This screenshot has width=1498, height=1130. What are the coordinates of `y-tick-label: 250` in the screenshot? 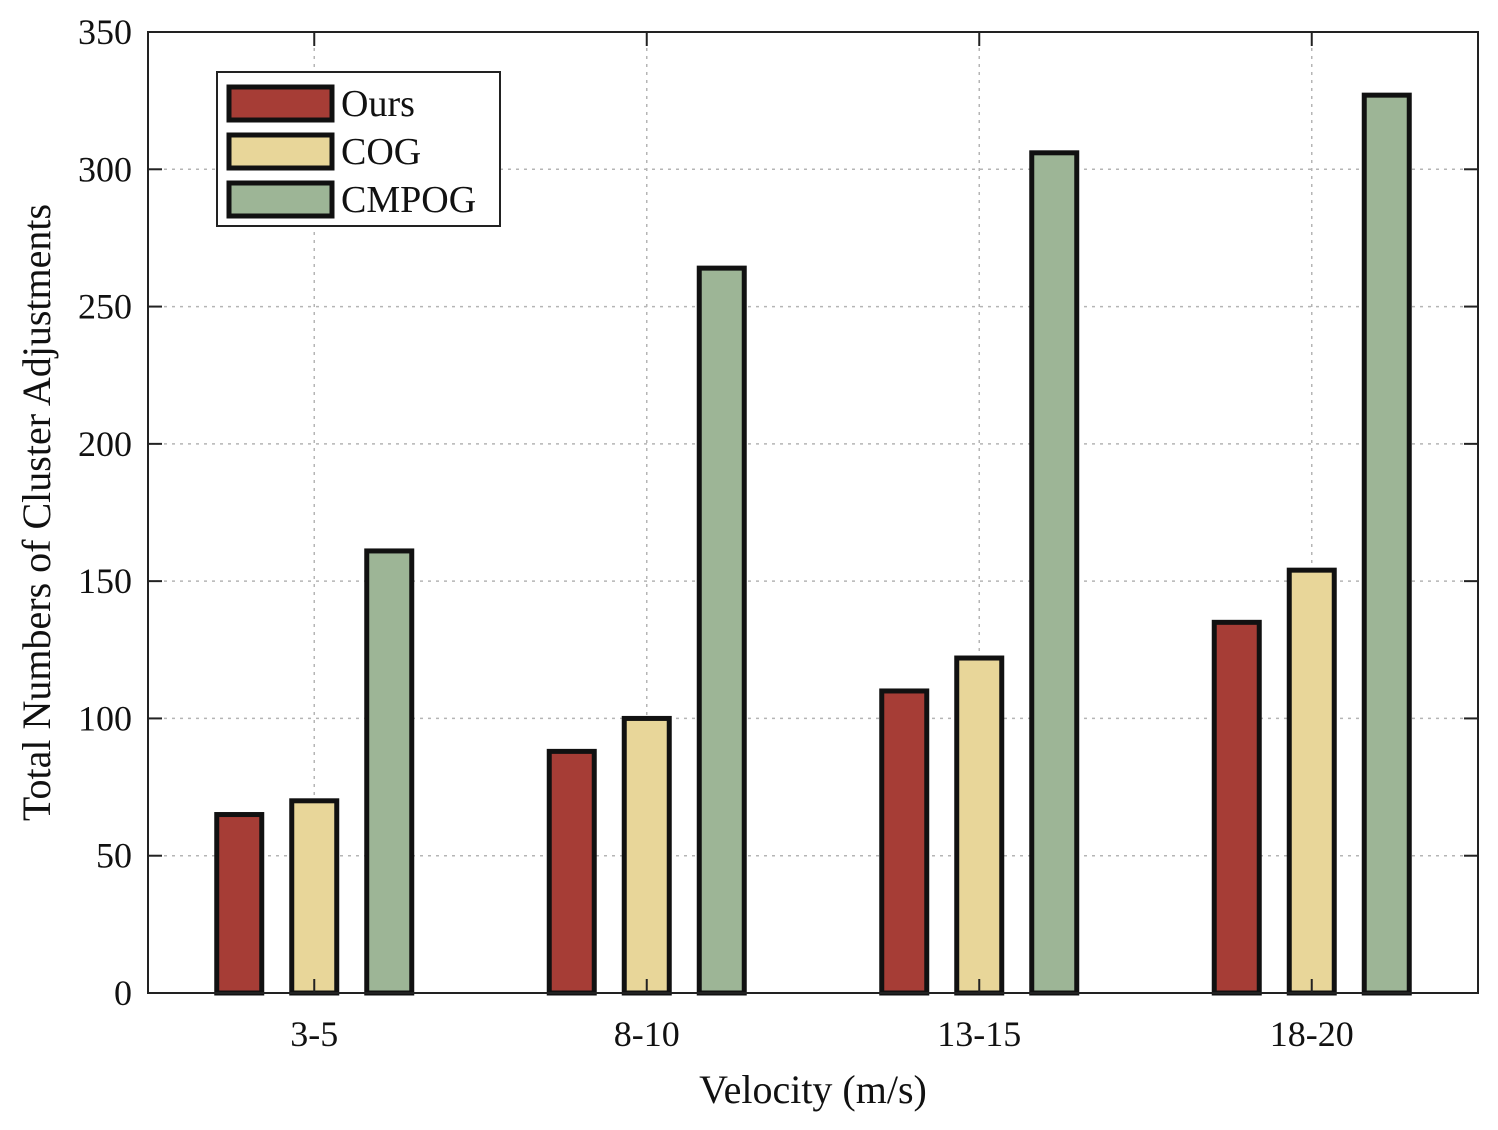 It's located at (105, 307).